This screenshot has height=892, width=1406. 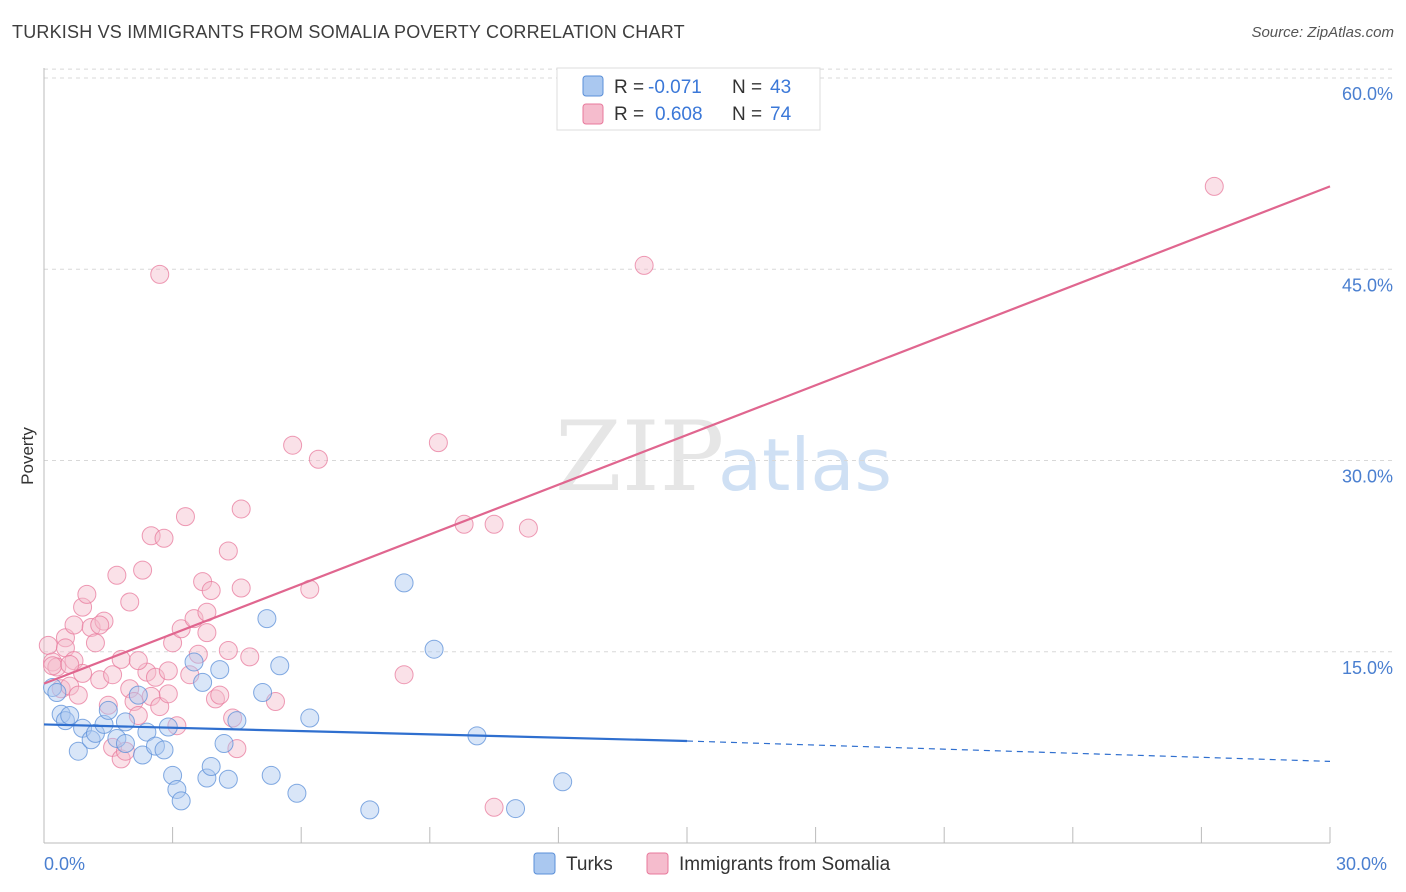 What do you see at coordinates (751, 835) in the screenshot?
I see `x-axis-ticks` at bounding box center [751, 835].